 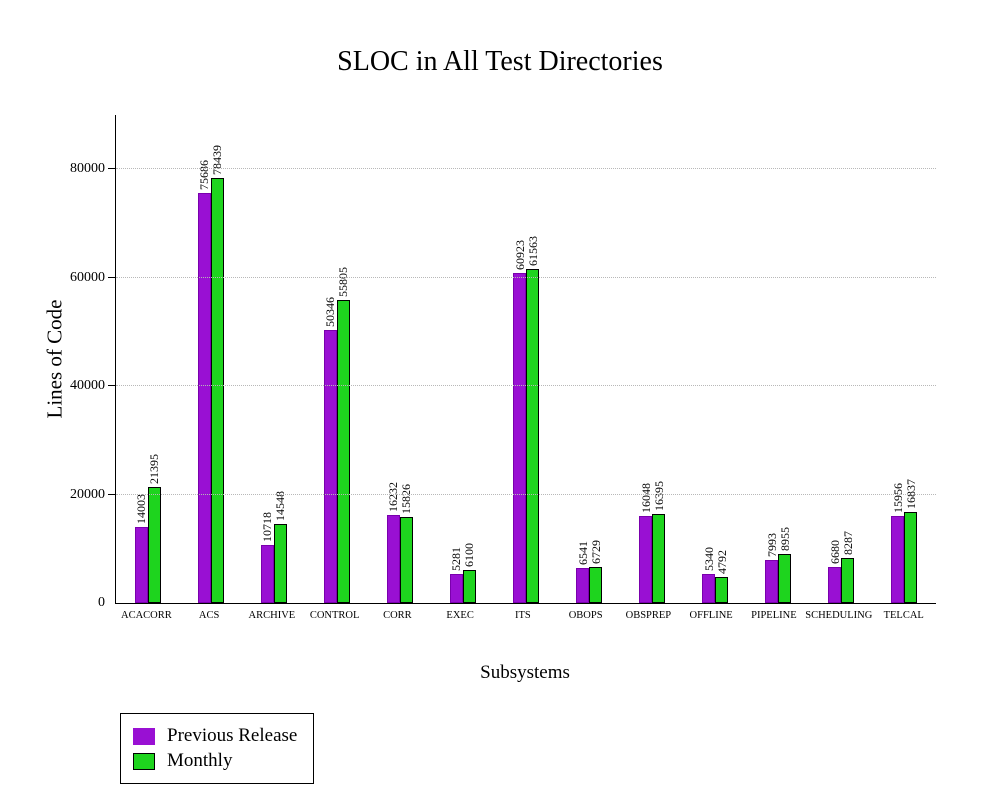 What do you see at coordinates (771, 545) in the screenshot?
I see `bar-value-label: 7993` at bounding box center [771, 545].